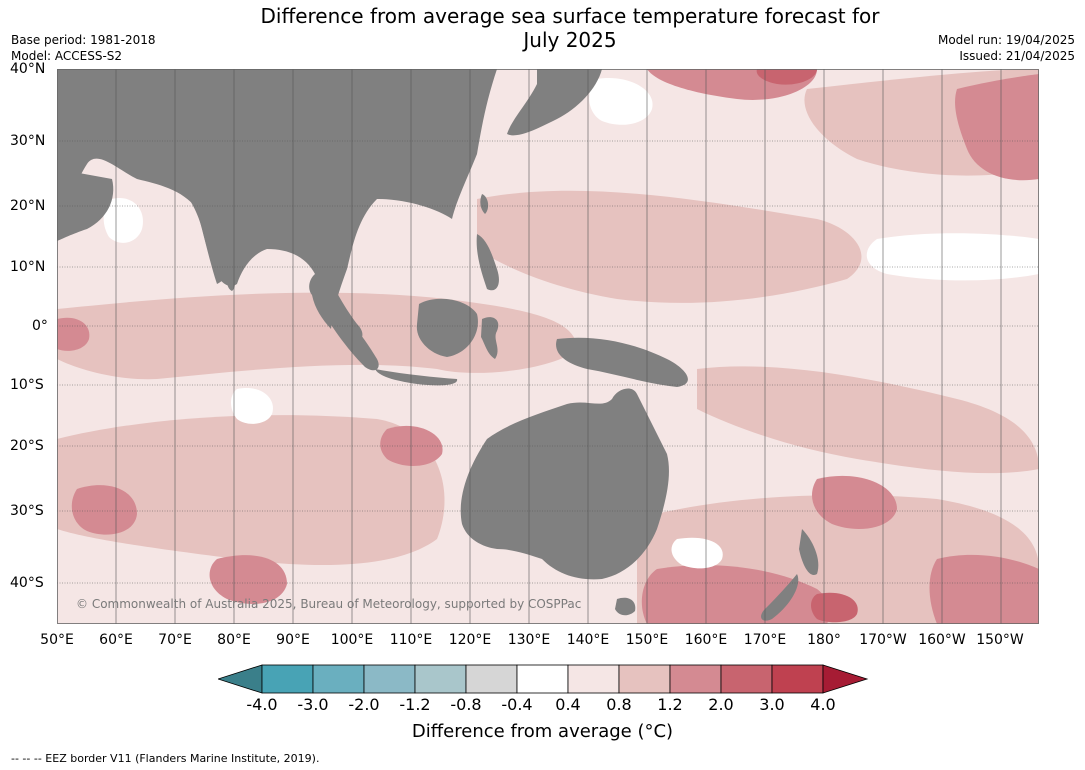  Describe the element at coordinates (1006, 48) in the screenshot. I see `right-info: Model run: 19/04/2025 Issued: 21/04/2025` at that location.